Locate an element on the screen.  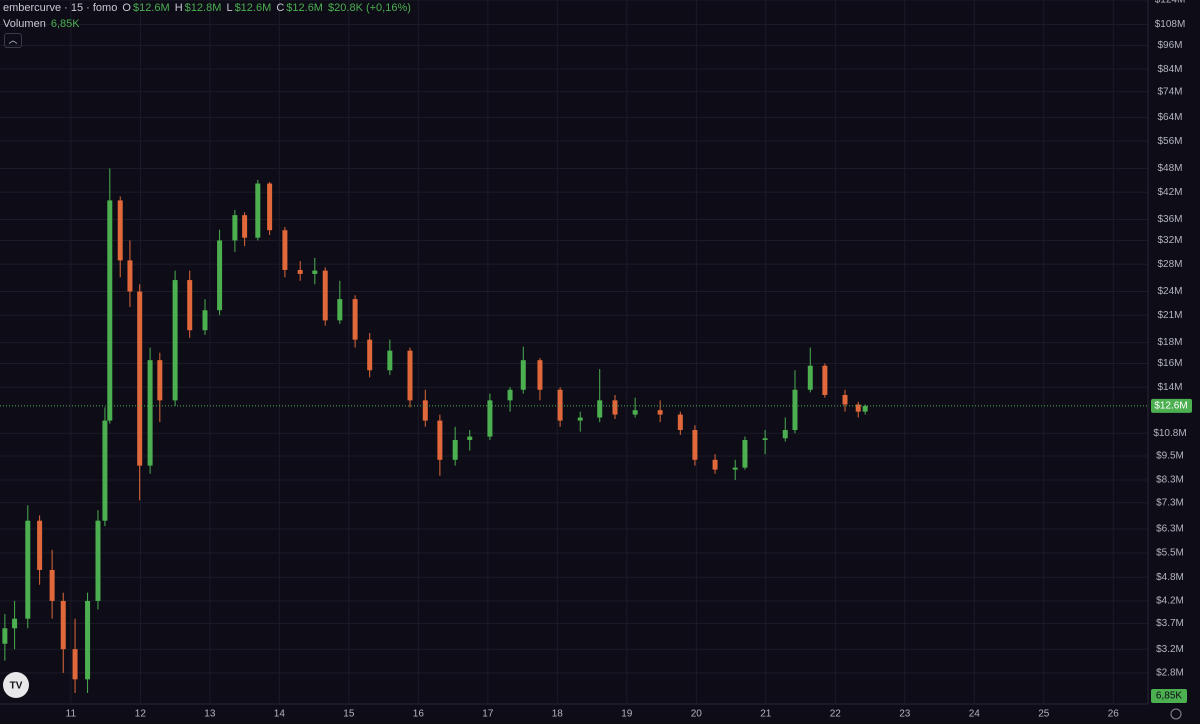
y-tick-label: $36M is located at coordinates (1169, 219).